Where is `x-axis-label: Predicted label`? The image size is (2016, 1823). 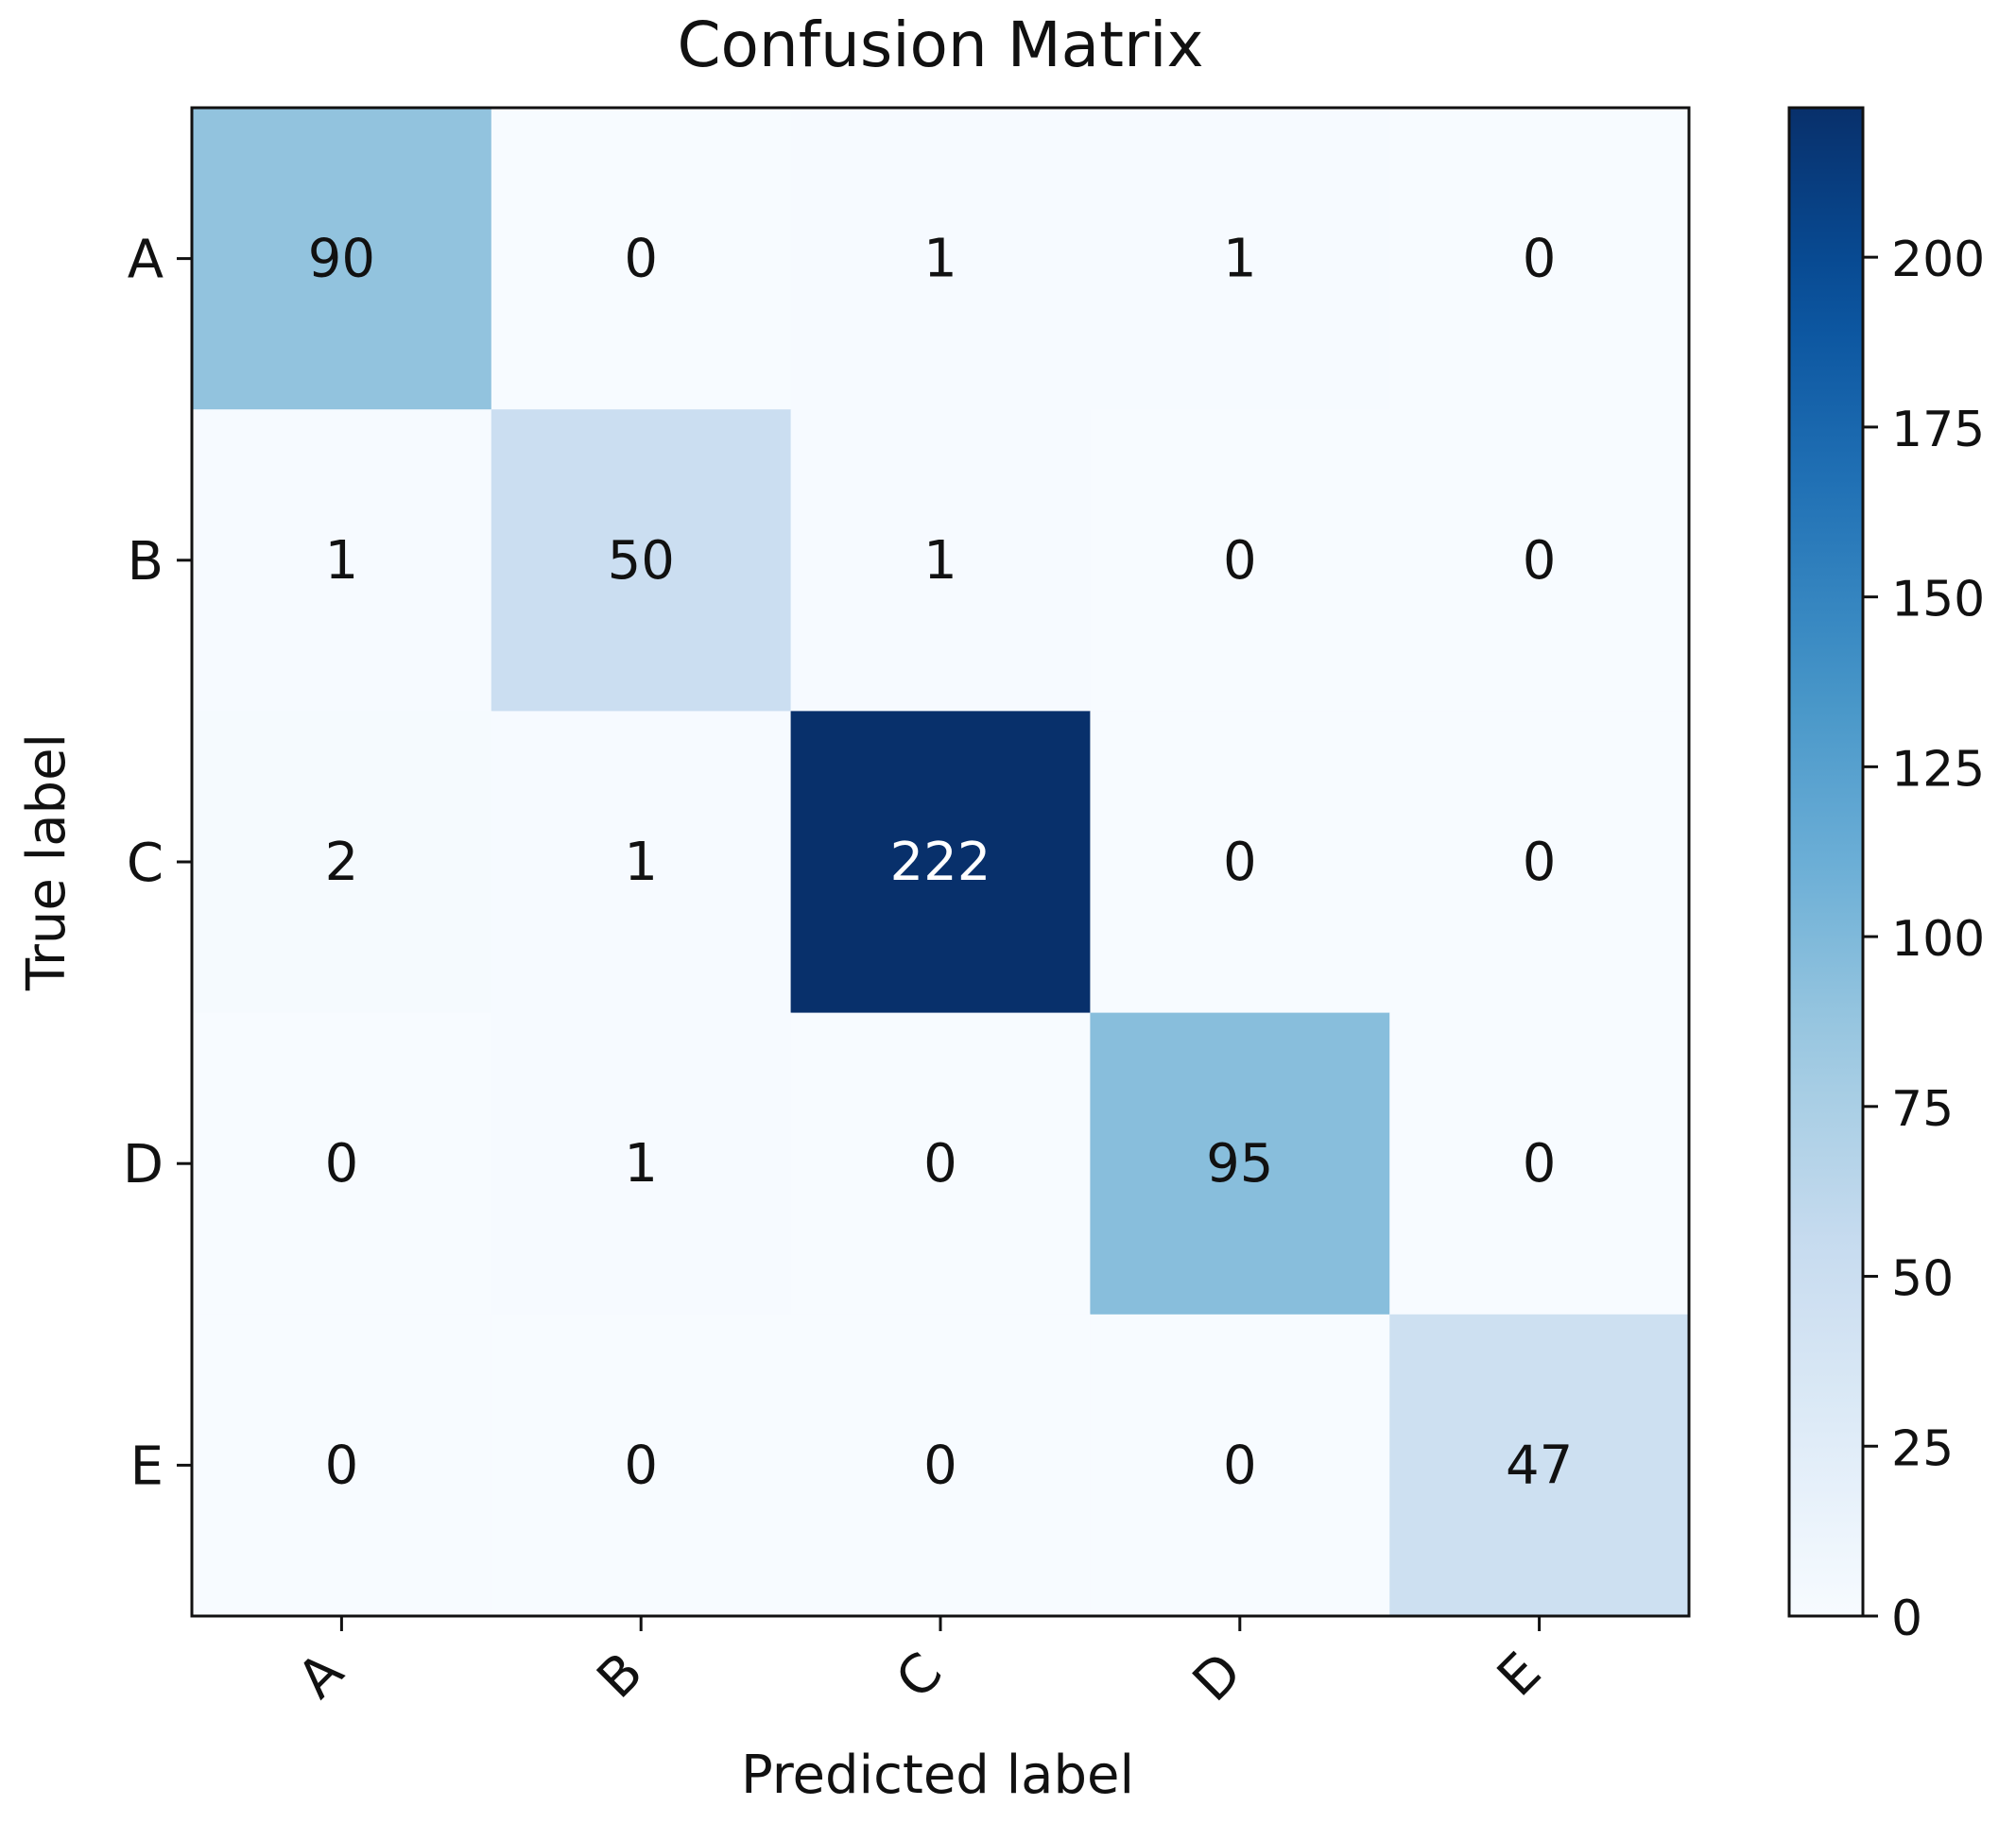
x-axis-label: Predicted label is located at coordinates (937, 1776).